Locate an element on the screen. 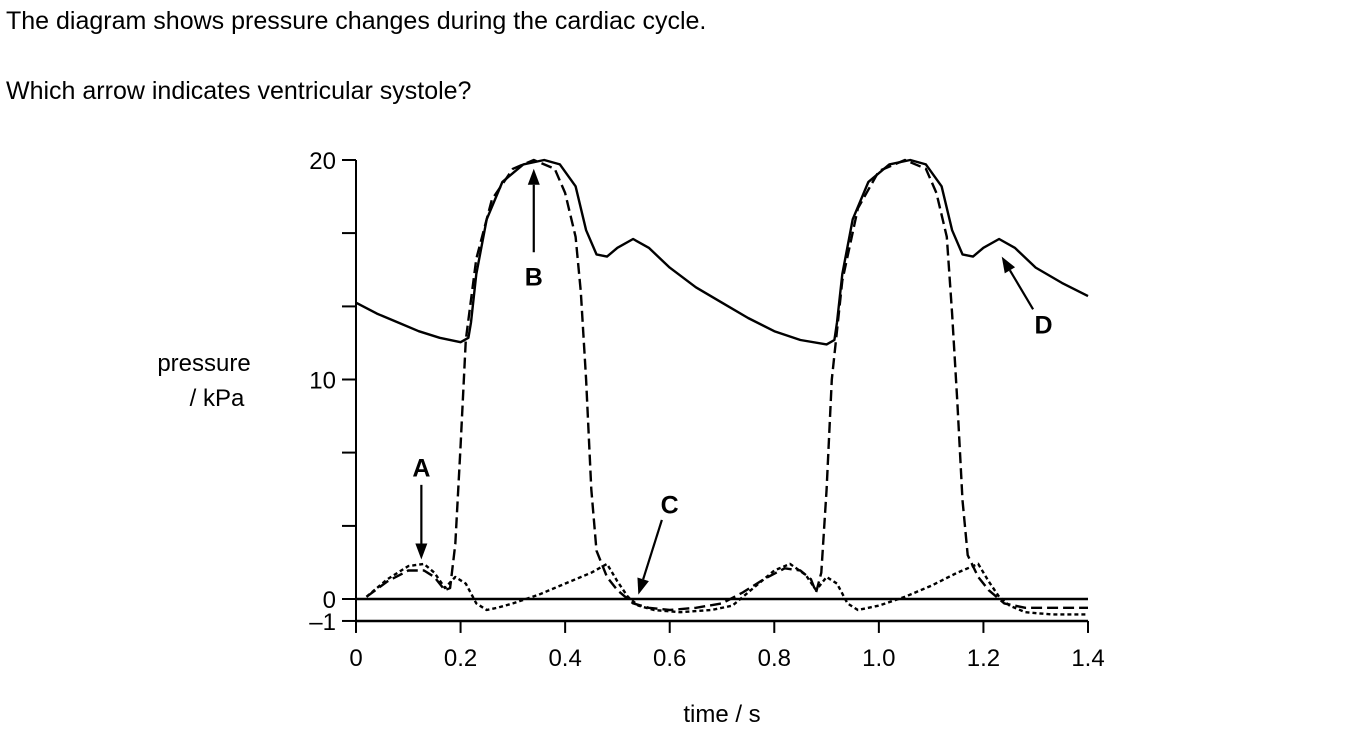 This screenshot has height=736, width=1370. arrow-c-head is located at coordinates (643, 586).